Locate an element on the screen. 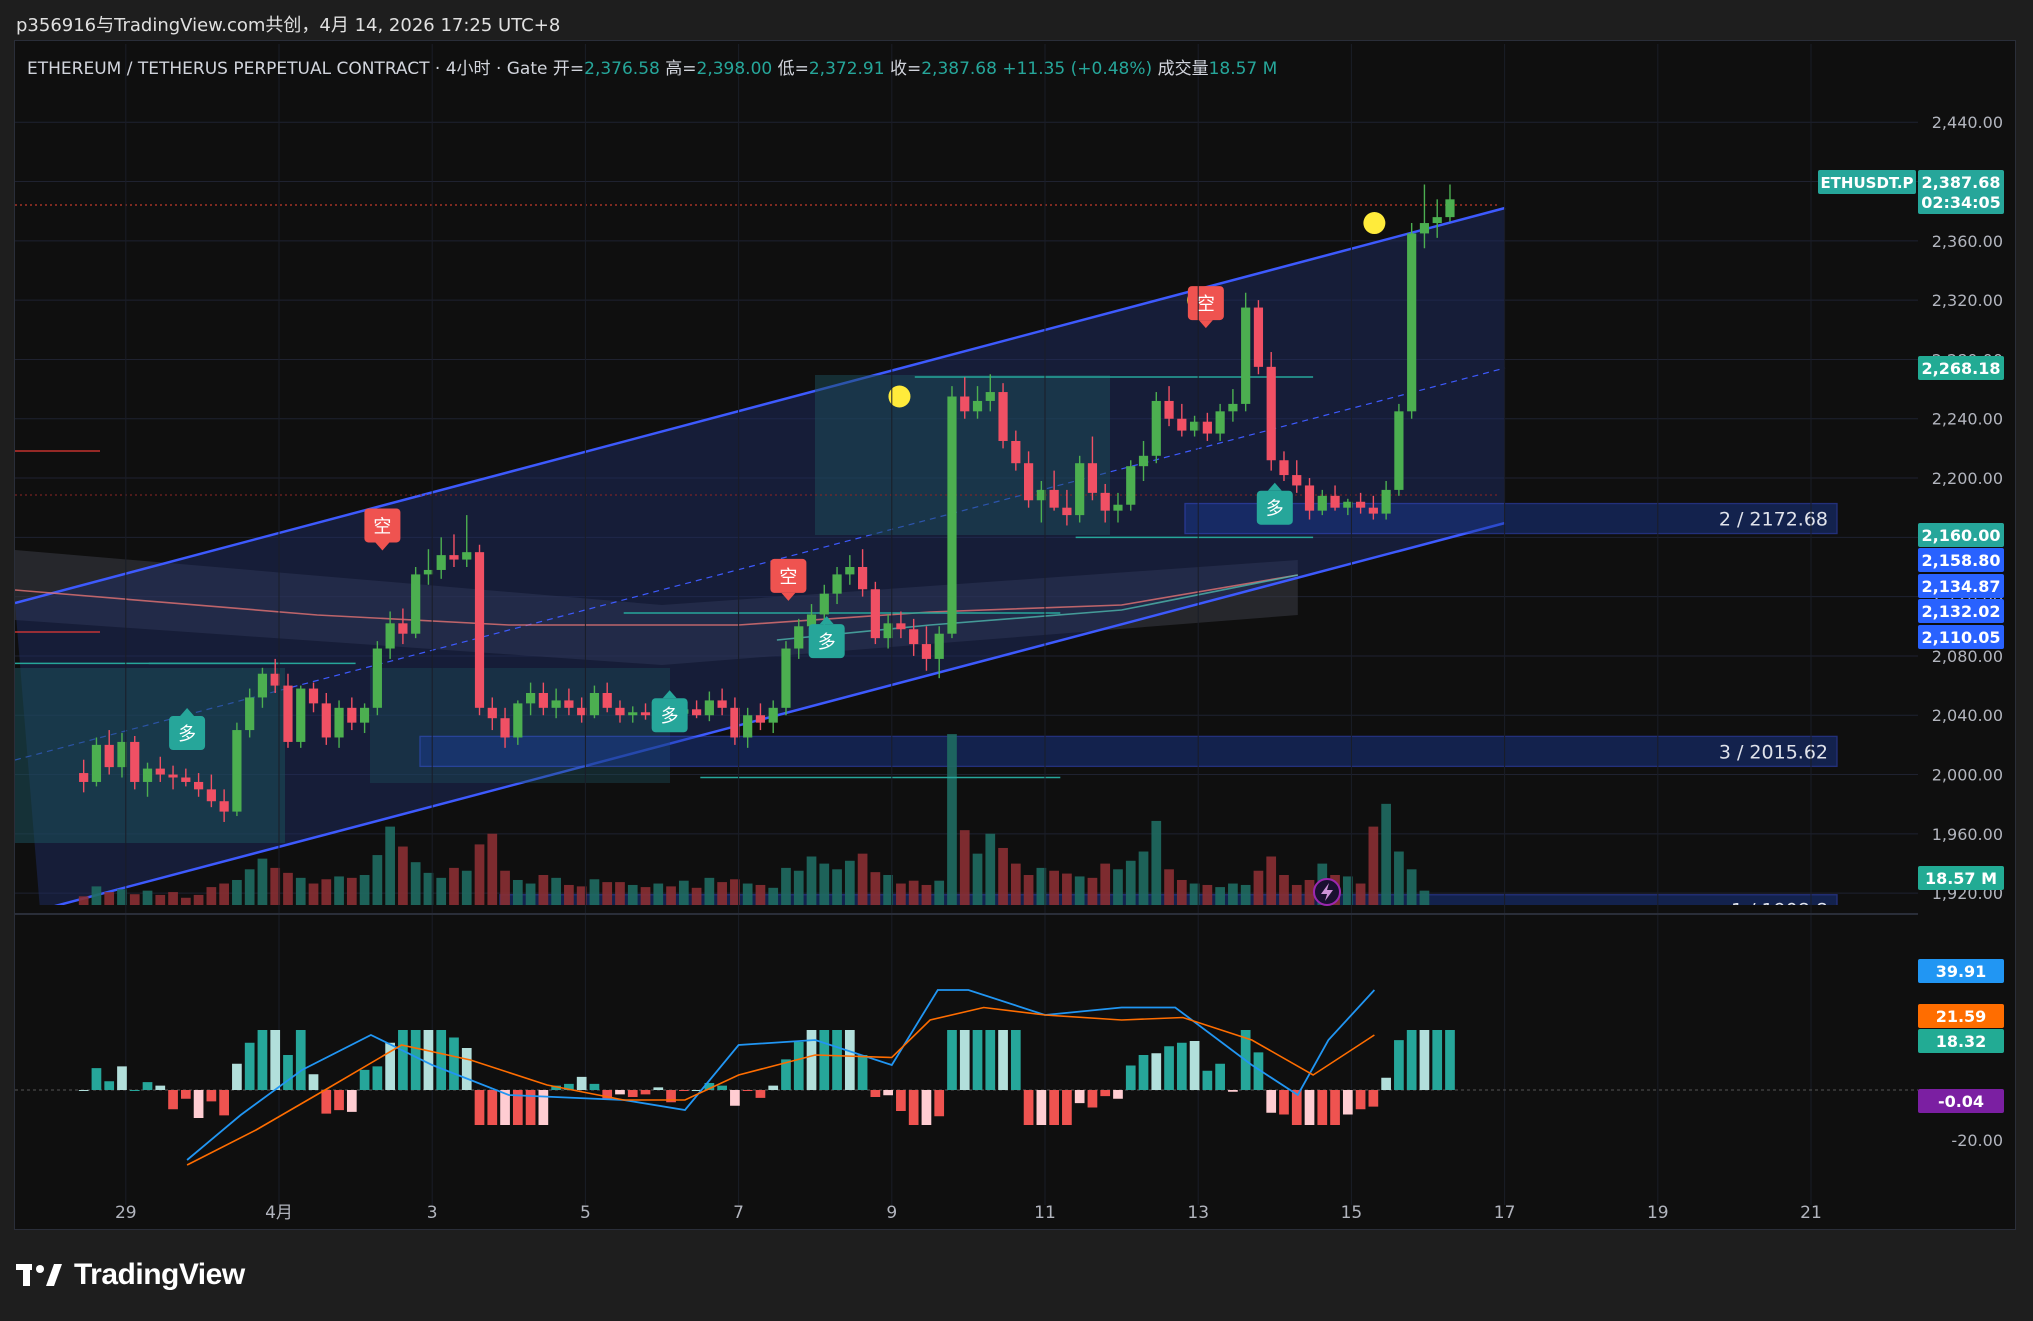  signal-label: 多 is located at coordinates (670, 716).